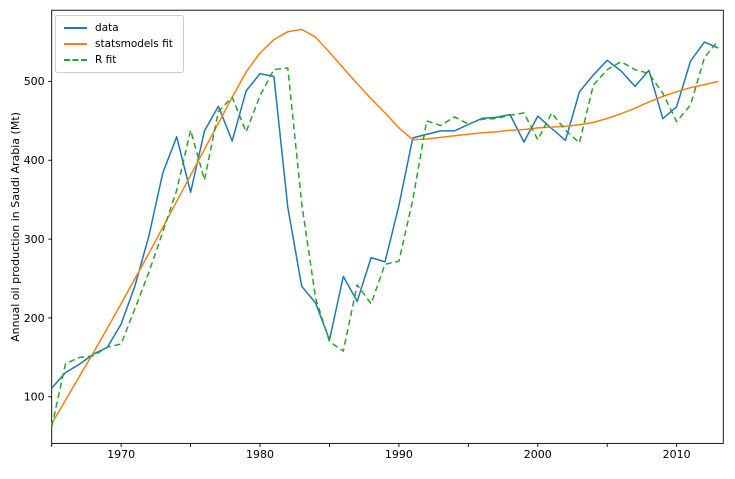 The width and height of the screenshot is (735, 479). Describe the element at coordinates (34, 397) in the screenshot. I see `y-tick-label: 100` at that location.